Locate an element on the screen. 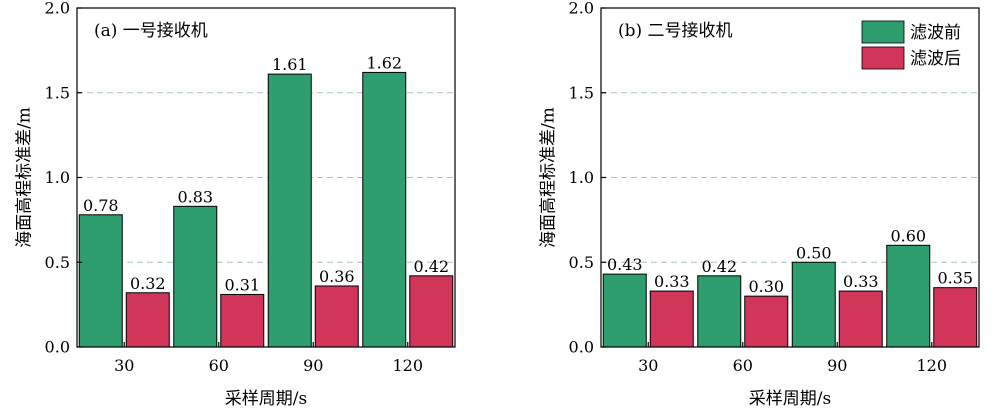  data-label: 0.35 is located at coordinates (955, 278).